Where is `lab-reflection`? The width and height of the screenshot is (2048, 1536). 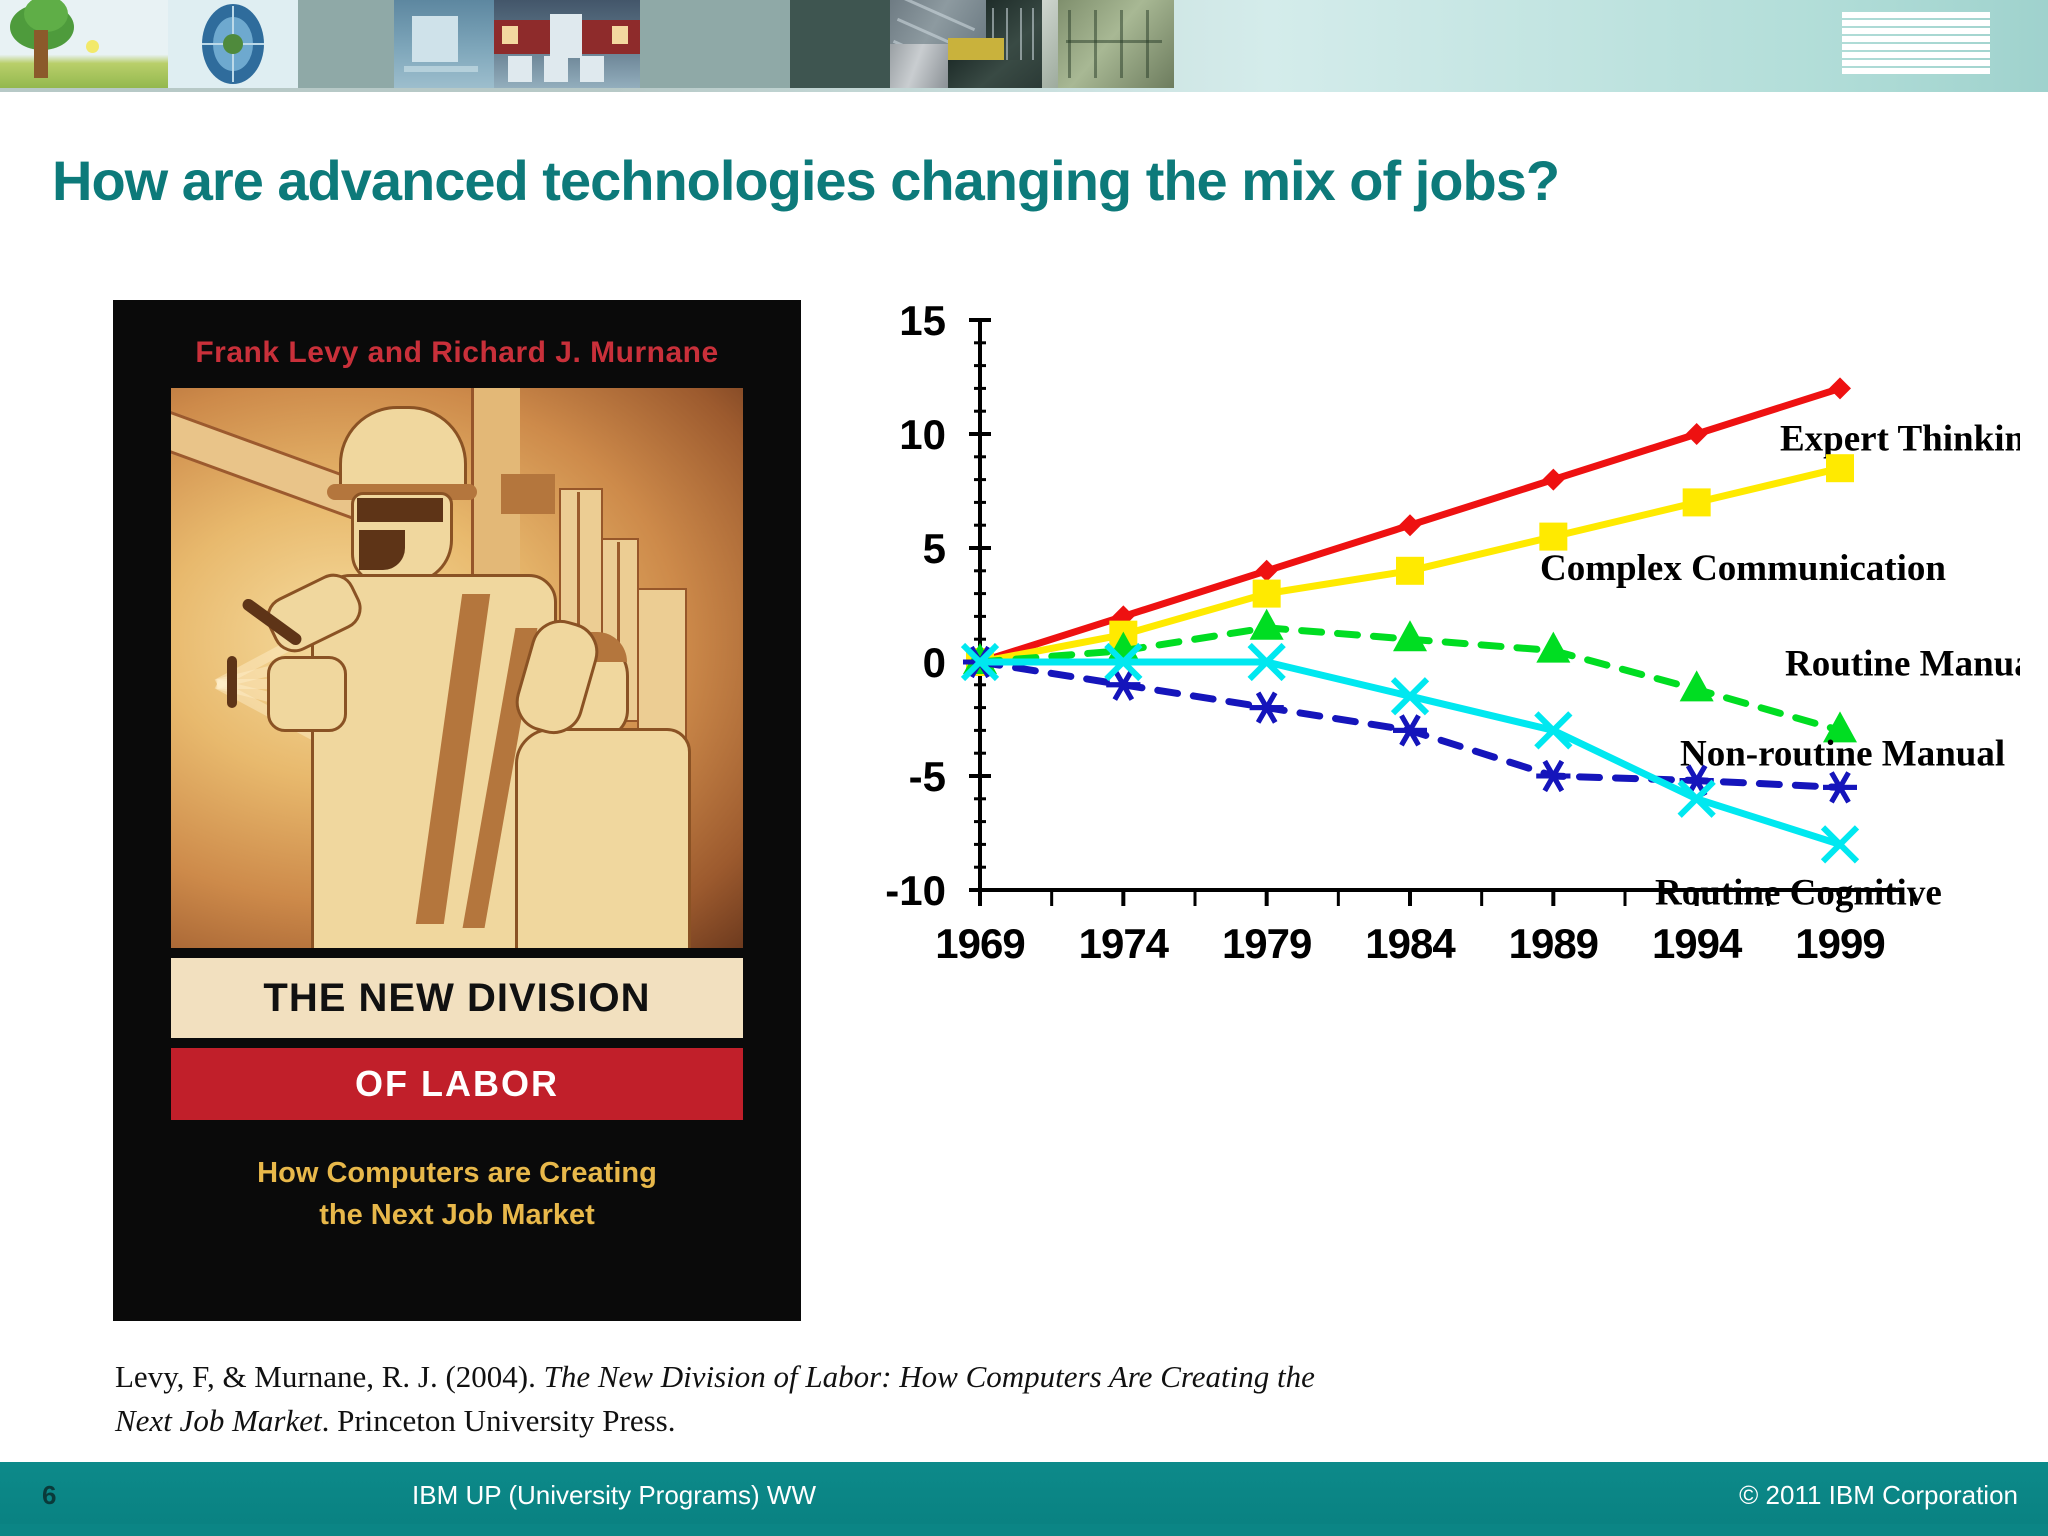 lab-reflection is located at coordinates (441, 69).